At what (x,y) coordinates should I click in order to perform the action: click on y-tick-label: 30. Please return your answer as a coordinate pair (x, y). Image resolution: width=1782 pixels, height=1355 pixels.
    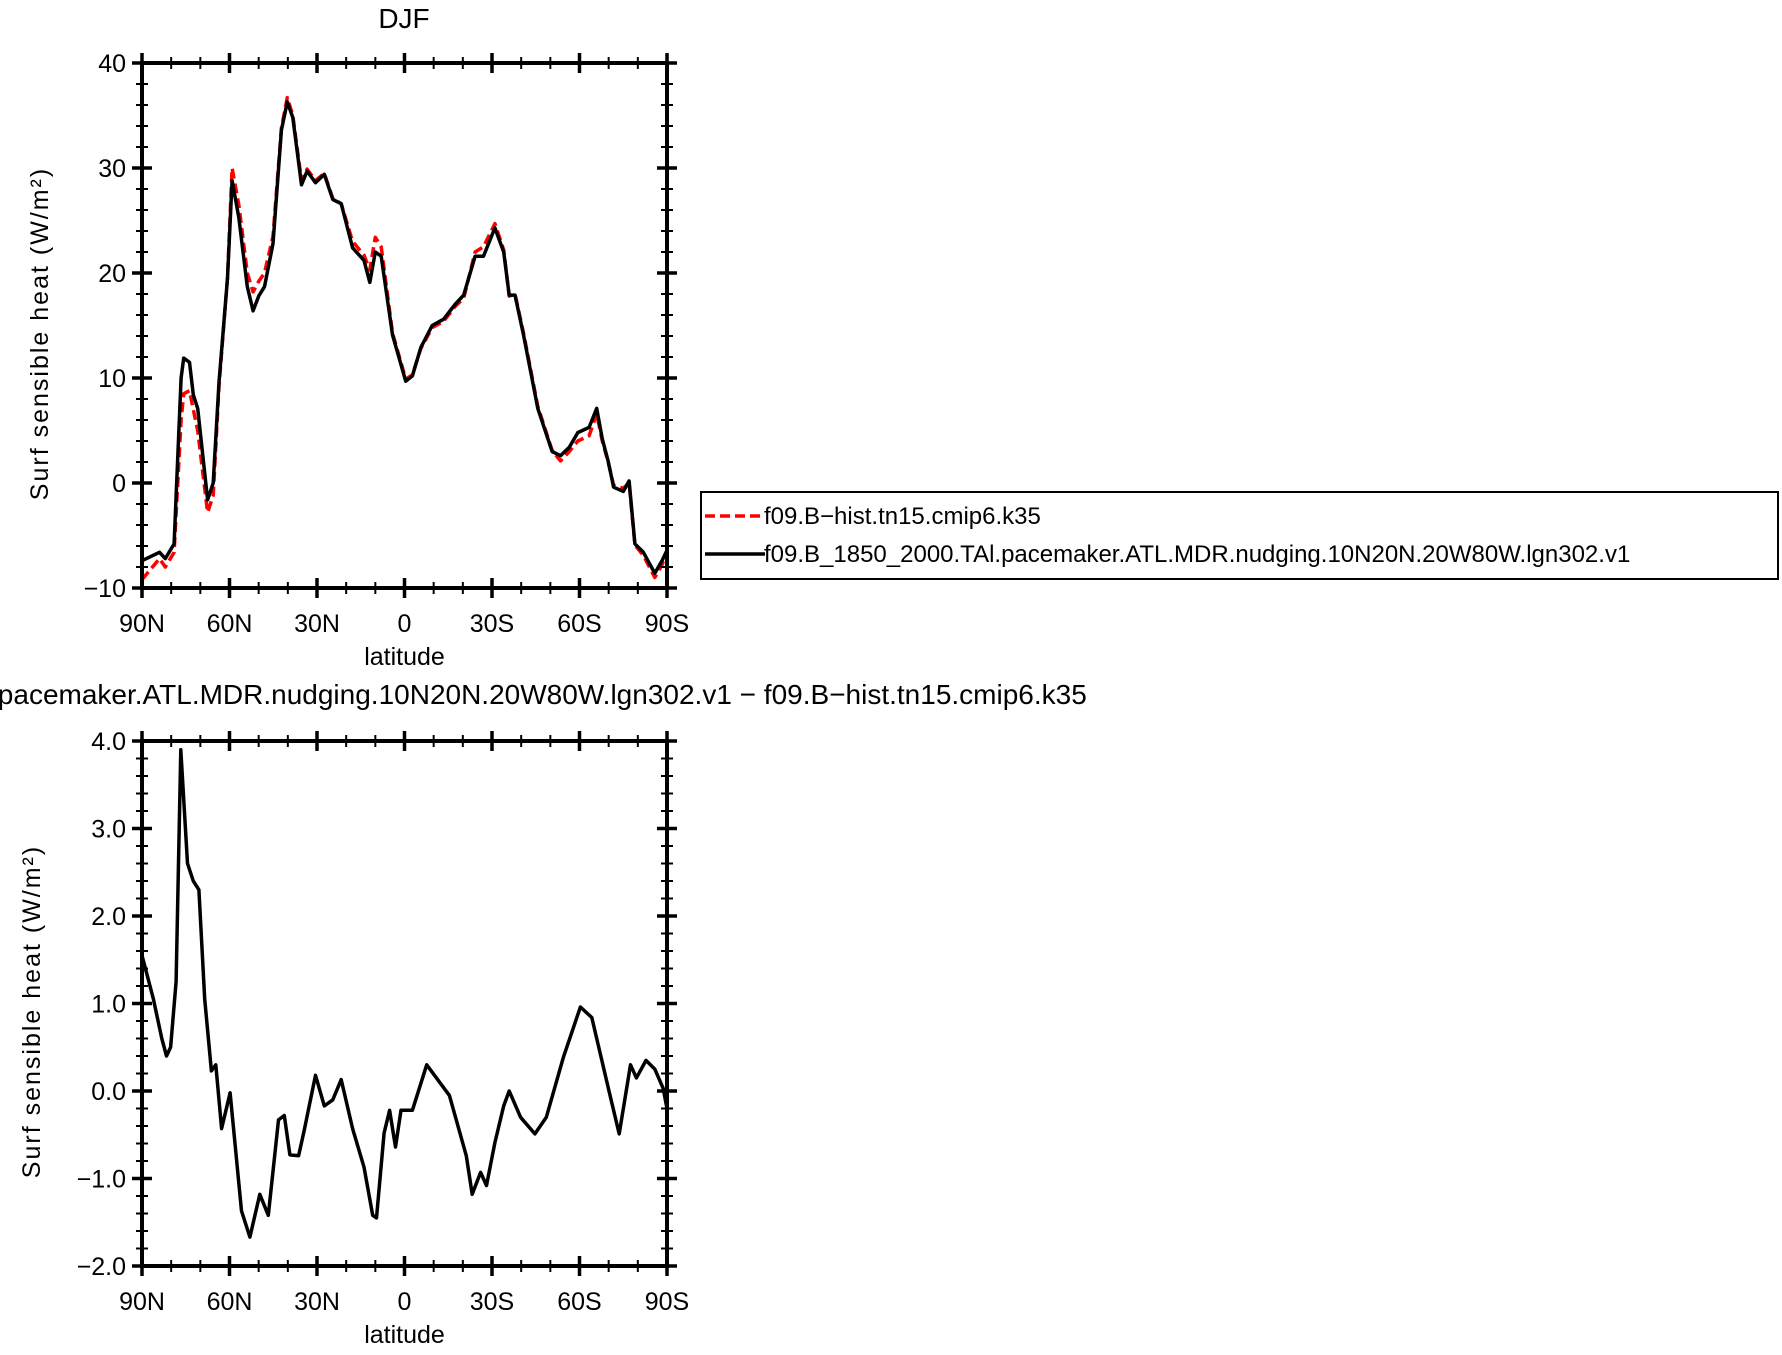
    Looking at the image, I should click on (112, 169).